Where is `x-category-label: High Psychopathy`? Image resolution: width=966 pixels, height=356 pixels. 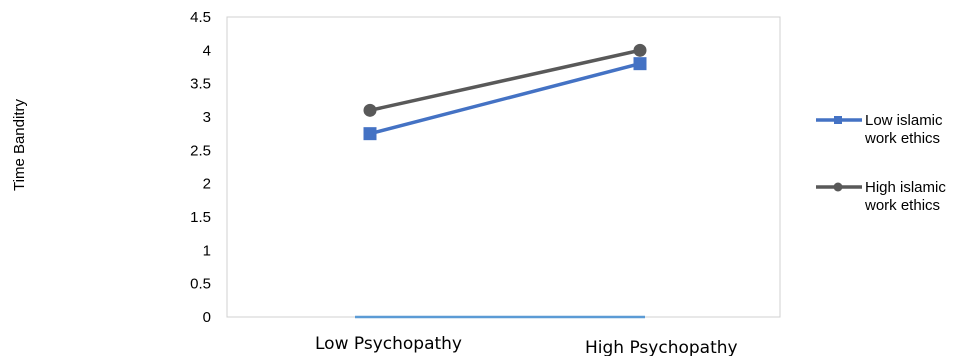 x-category-label: High Psychopathy is located at coordinates (661, 347).